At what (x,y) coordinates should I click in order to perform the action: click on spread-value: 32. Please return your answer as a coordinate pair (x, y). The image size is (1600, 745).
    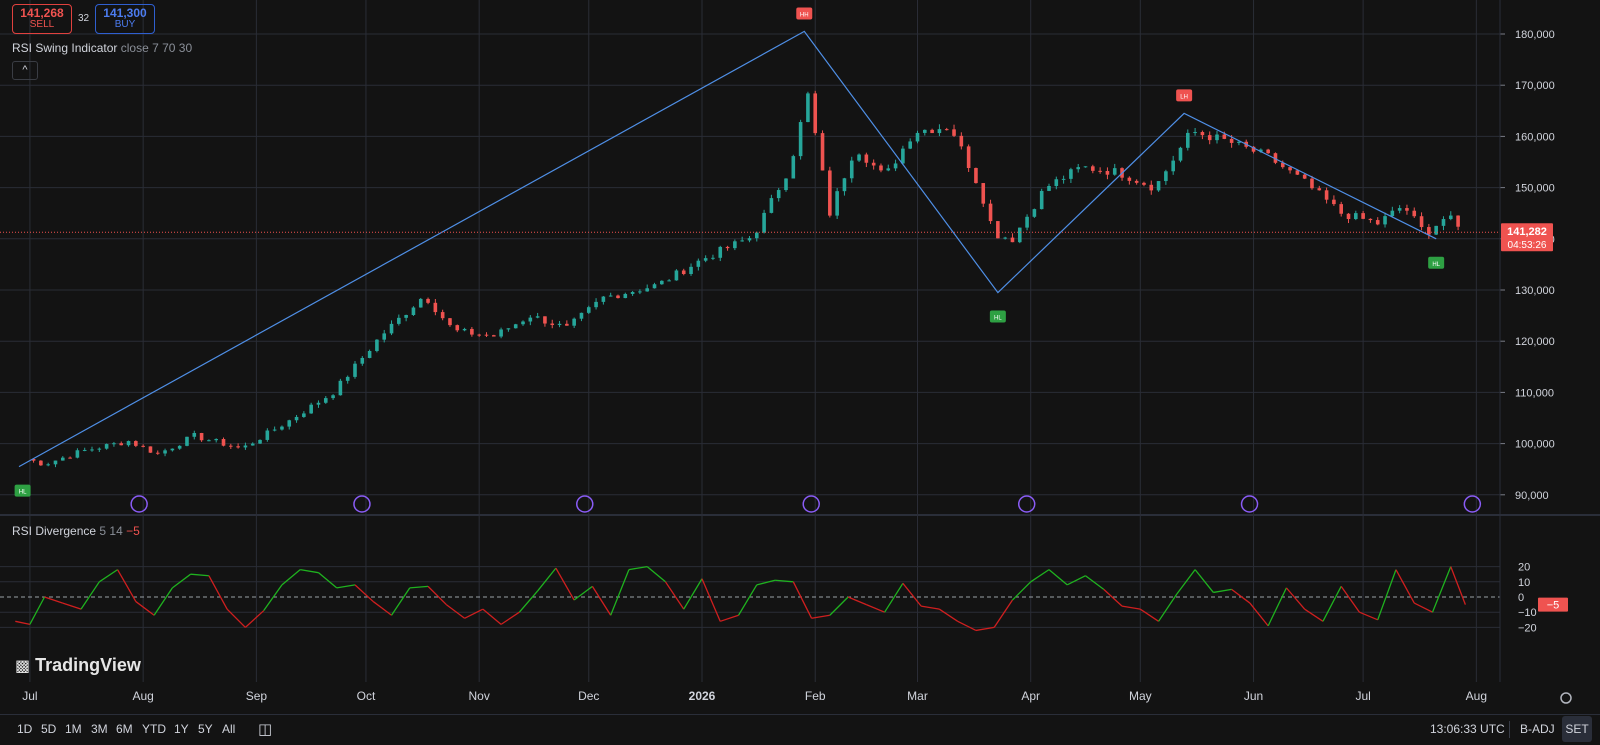
    Looking at the image, I should click on (84, 18).